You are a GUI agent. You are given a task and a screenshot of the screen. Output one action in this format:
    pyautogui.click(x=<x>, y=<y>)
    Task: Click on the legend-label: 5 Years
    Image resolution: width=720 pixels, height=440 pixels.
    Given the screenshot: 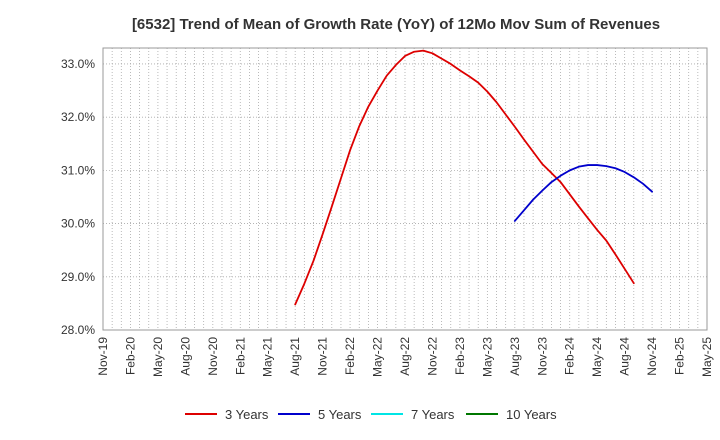 What is the action you would take?
    pyautogui.click(x=340, y=414)
    